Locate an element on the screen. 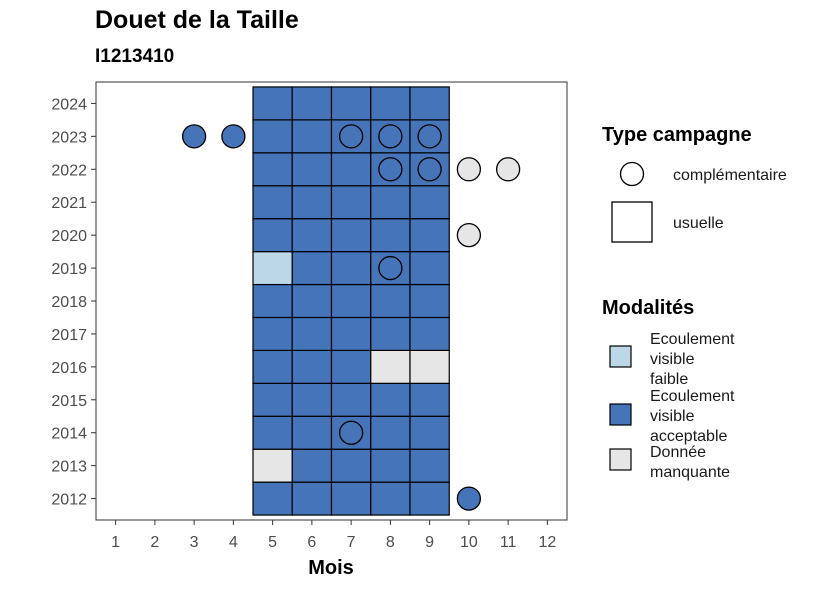 The height and width of the screenshot is (590, 826). y-tick-label: 2021 is located at coordinates (69, 203).